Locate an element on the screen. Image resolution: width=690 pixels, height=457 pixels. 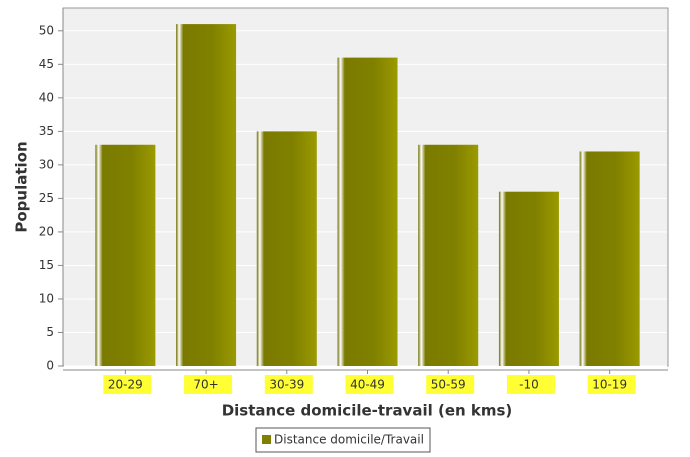
x-tick-label: 30-39 is located at coordinates (286, 385).